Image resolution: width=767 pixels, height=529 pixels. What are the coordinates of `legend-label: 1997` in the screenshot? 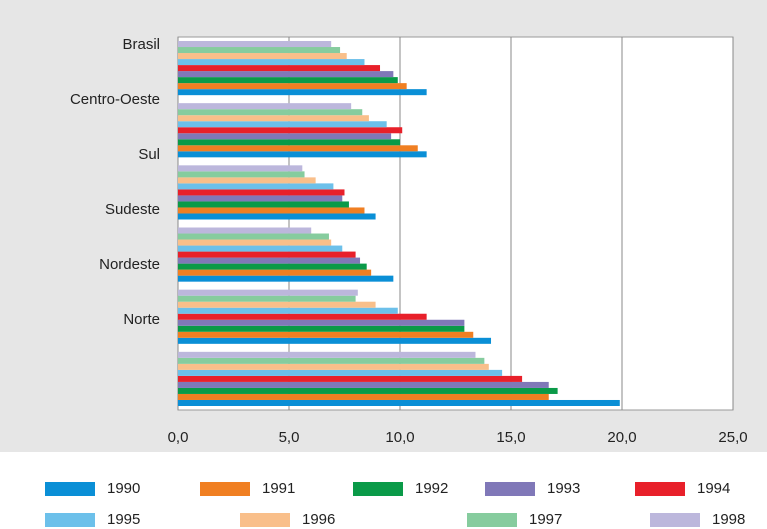 It's located at (545, 519).